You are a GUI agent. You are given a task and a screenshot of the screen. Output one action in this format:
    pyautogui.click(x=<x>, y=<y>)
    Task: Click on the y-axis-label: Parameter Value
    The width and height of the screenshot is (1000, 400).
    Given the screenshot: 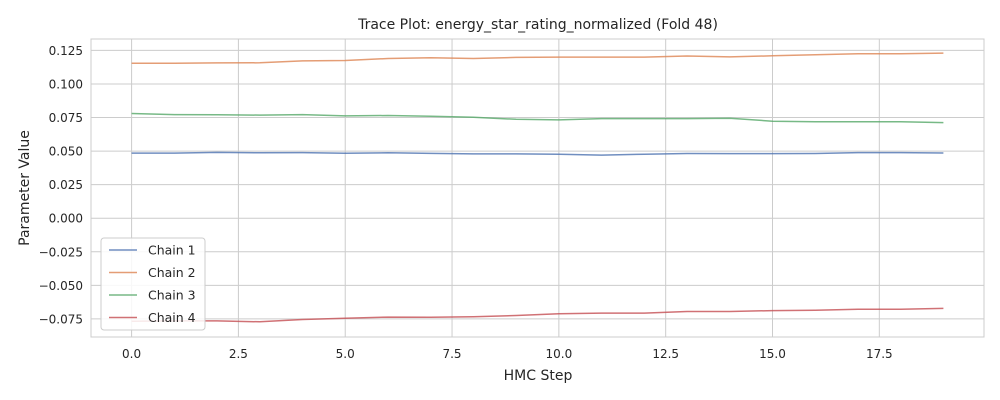 What is the action you would take?
    pyautogui.click(x=25, y=188)
    